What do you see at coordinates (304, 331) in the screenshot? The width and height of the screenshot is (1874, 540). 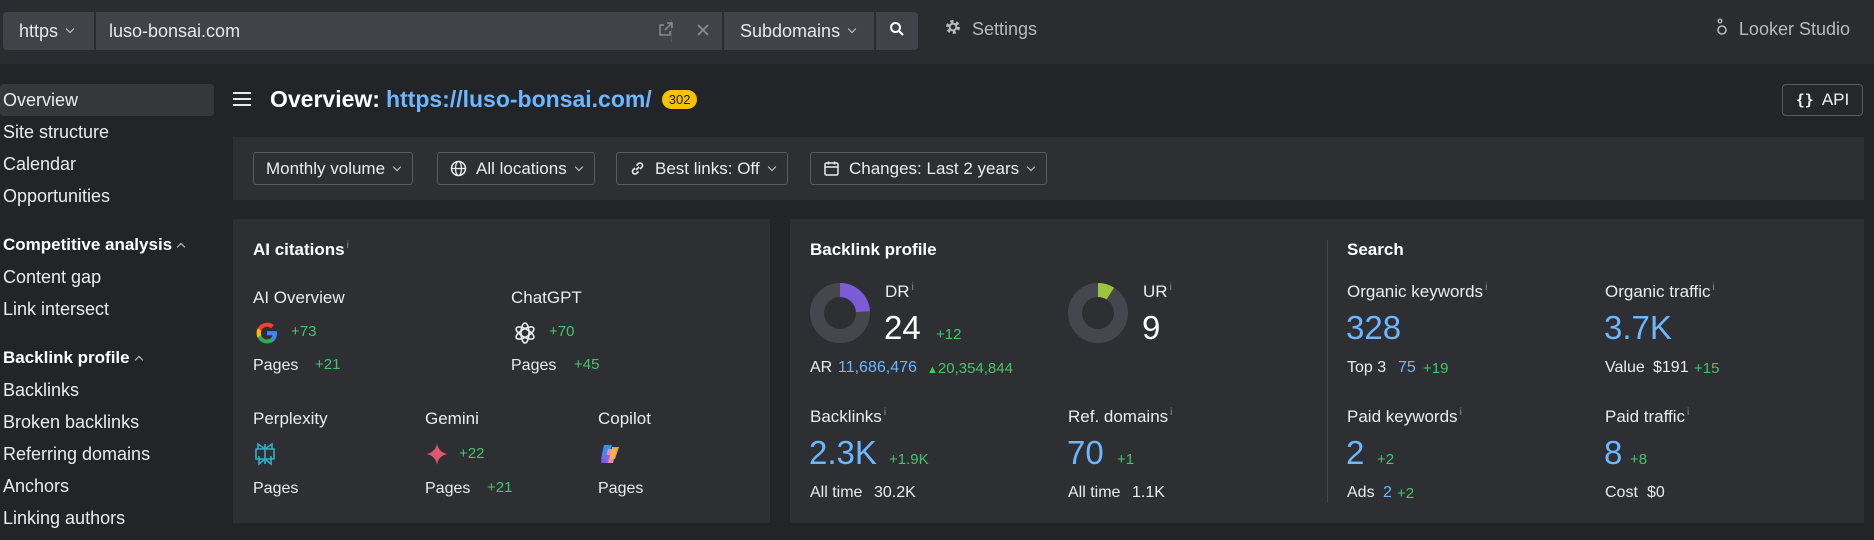 I see `ai-overview-delta: +73` at bounding box center [304, 331].